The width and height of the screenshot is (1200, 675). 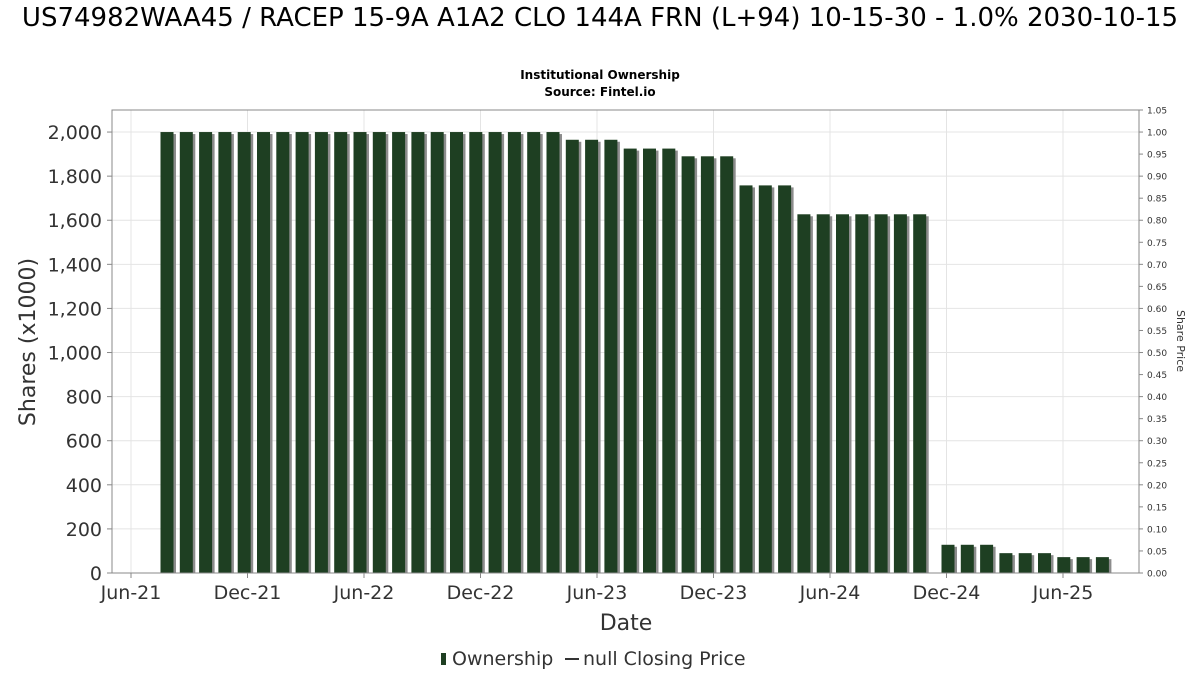 I want to click on y2-tick-label: 0.55, so click(x=1157, y=332).